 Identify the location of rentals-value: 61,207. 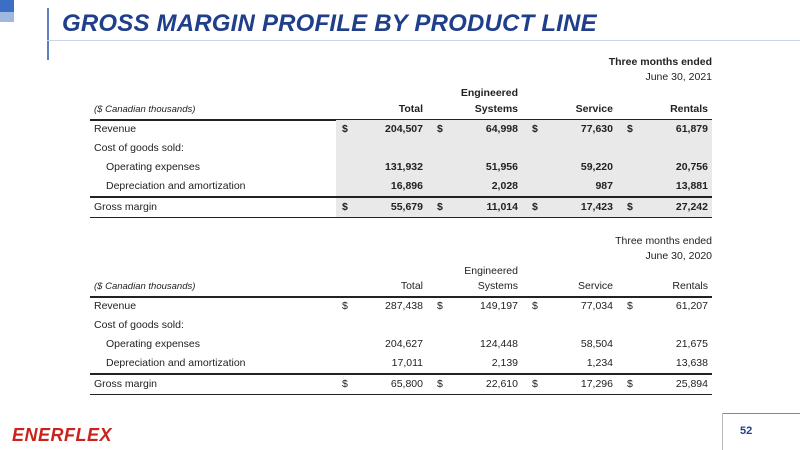
(691, 306).